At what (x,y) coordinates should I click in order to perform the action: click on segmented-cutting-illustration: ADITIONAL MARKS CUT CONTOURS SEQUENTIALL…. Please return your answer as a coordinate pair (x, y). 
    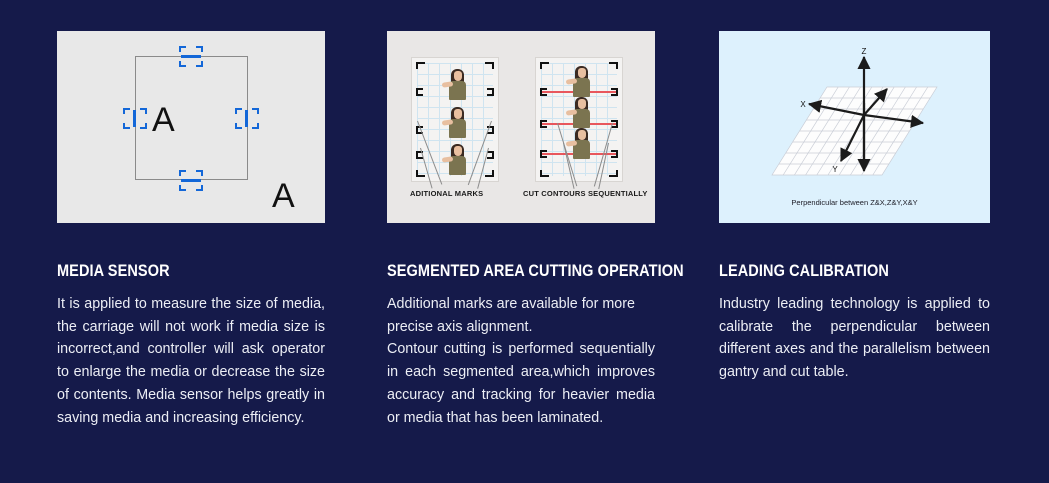
    Looking at the image, I should click on (521, 127).